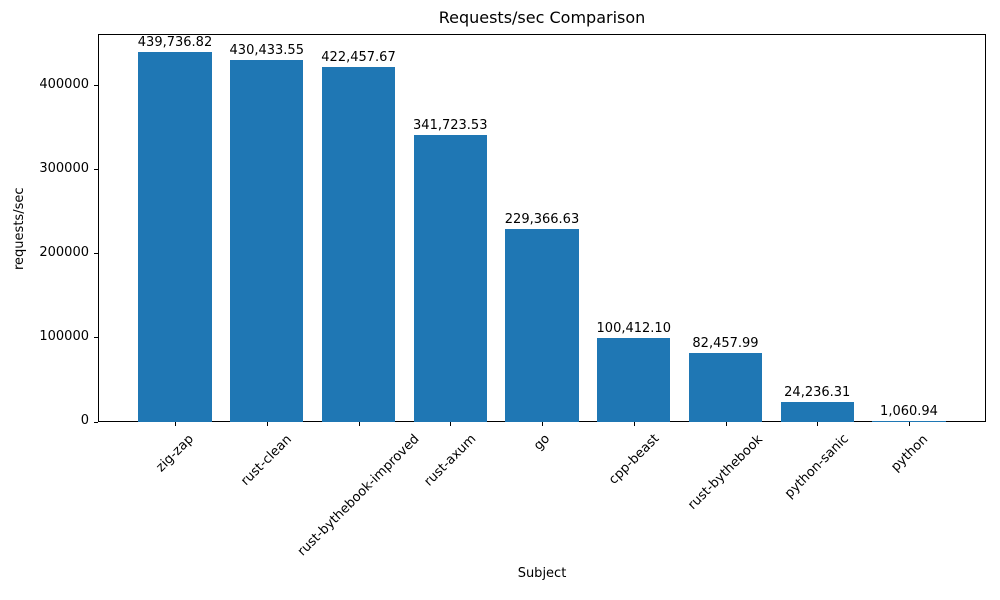 This screenshot has width=1000, height=600. What do you see at coordinates (817, 466) in the screenshot?
I see `x-tick-label-python-sanic: python-sanic` at bounding box center [817, 466].